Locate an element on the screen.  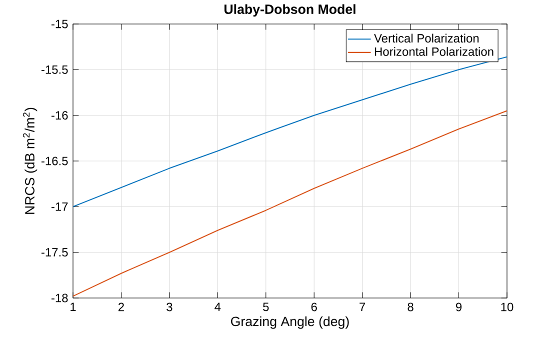
y-tick-label: -15.5 is located at coordinates (54, 69).